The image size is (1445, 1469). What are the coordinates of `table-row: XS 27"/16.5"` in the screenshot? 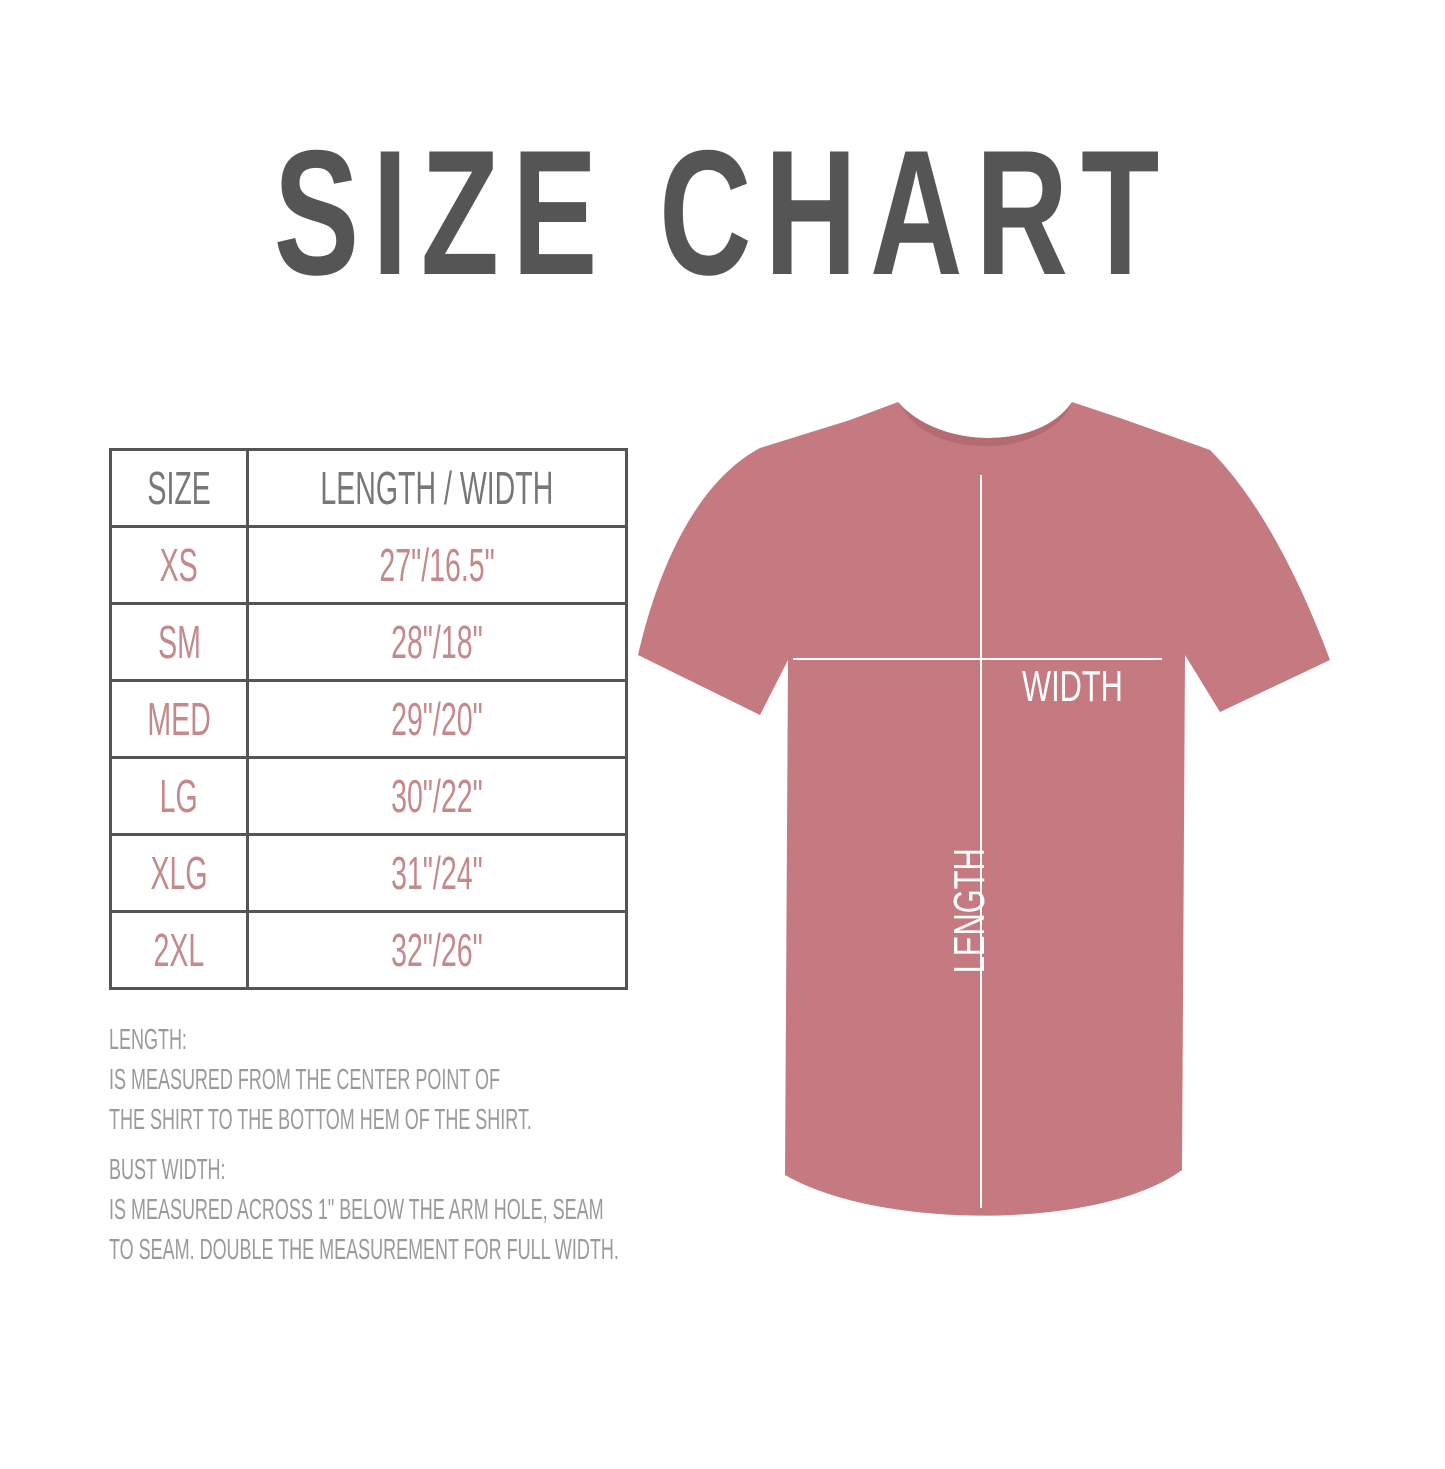 It's located at (368, 565).